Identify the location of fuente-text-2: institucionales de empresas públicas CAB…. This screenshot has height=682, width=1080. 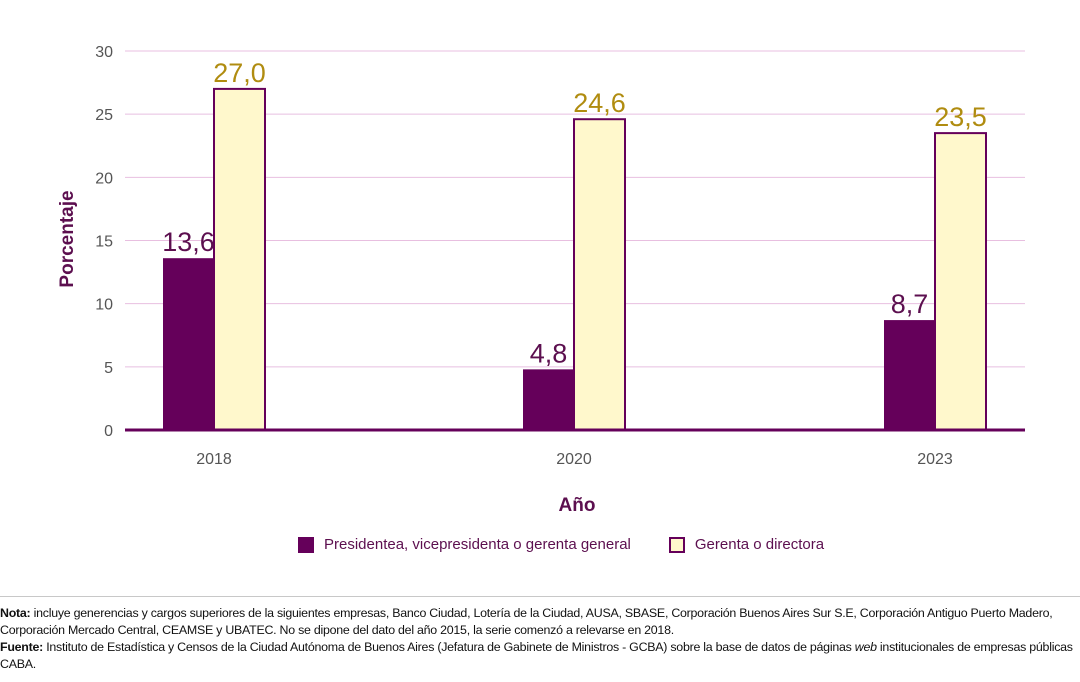
(536, 655).